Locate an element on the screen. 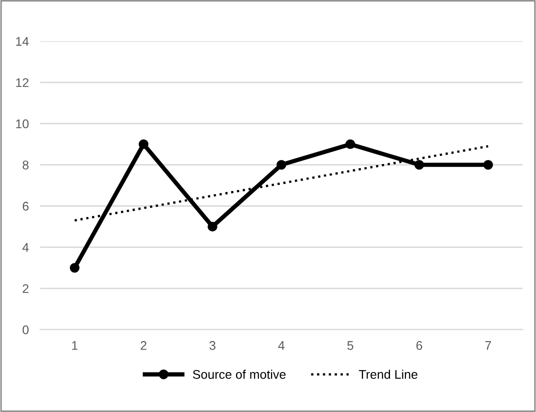 This screenshot has height=412, width=536. y-tick-label: 4 is located at coordinates (25, 247).